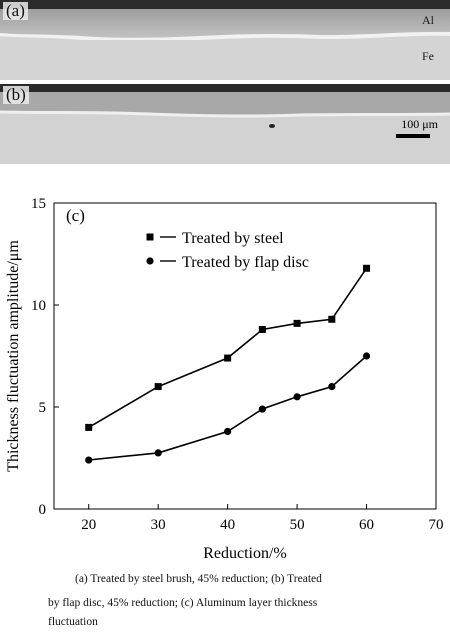 The height and width of the screenshot is (638, 450). What do you see at coordinates (88, 525) in the screenshot?
I see `x-tick-label: 20` at bounding box center [88, 525].